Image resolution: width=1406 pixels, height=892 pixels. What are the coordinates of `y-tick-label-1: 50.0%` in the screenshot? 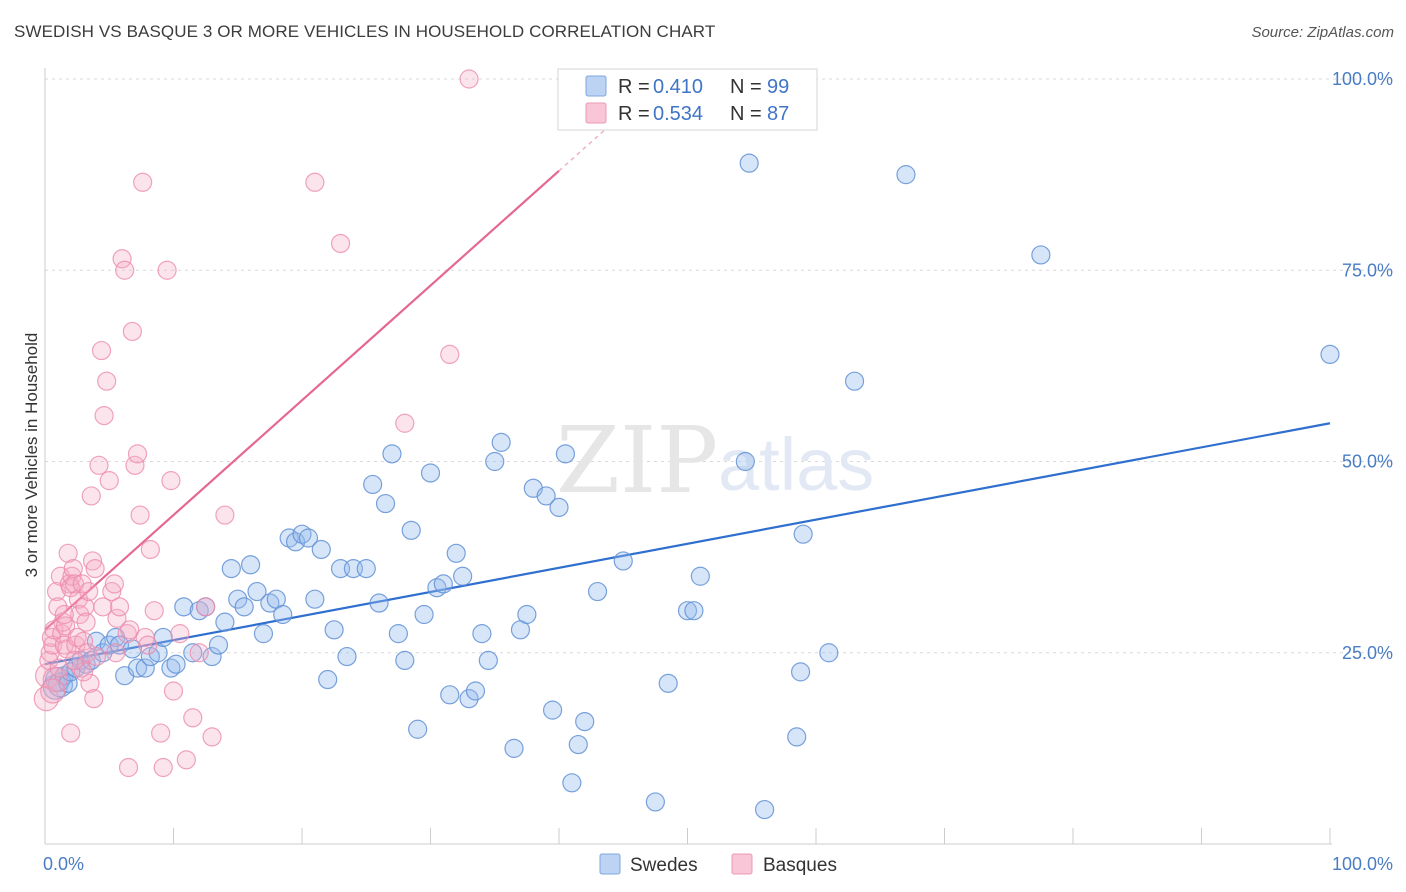 It's located at (1367, 462).